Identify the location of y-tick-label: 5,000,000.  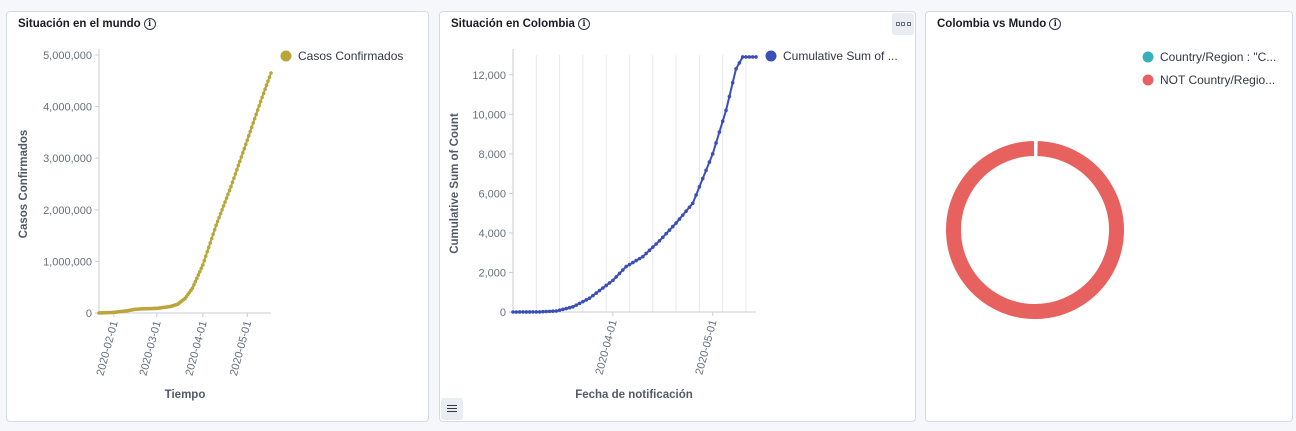
(67, 56).